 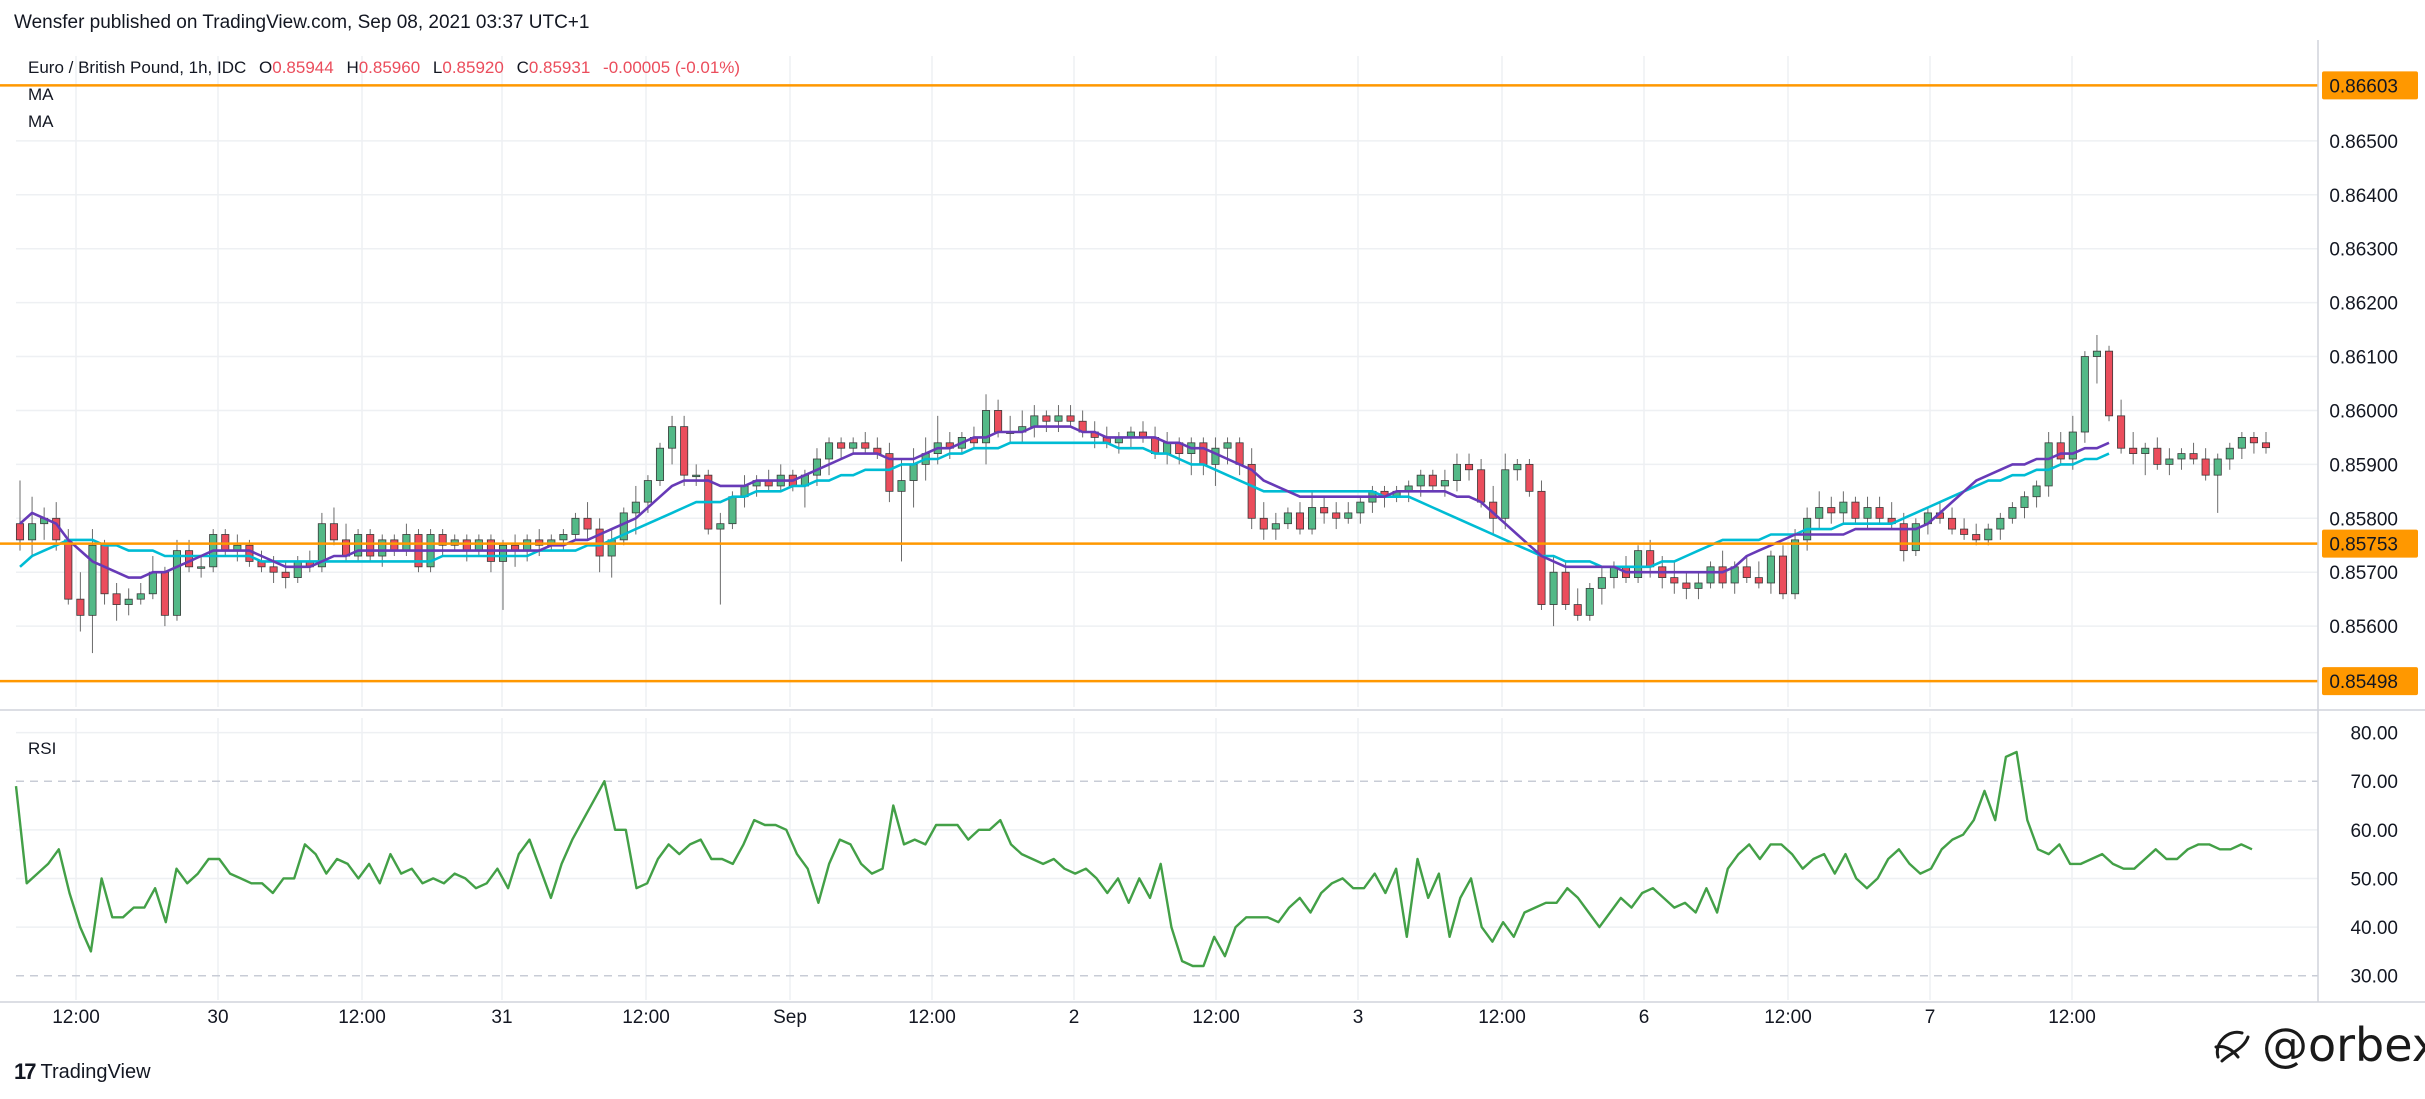 What do you see at coordinates (1644, 1017) in the screenshot?
I see `x-tick-label: 6` at bounding box center [1644, 1017].